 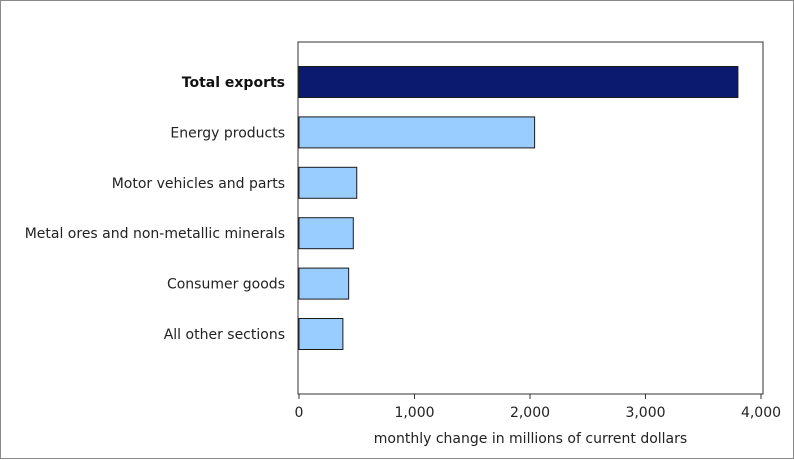 What do you see at coordinates (233, 83) in the screenshot?
I see `category-label-total-exports: Total exports` at bounding box center [233, 83].